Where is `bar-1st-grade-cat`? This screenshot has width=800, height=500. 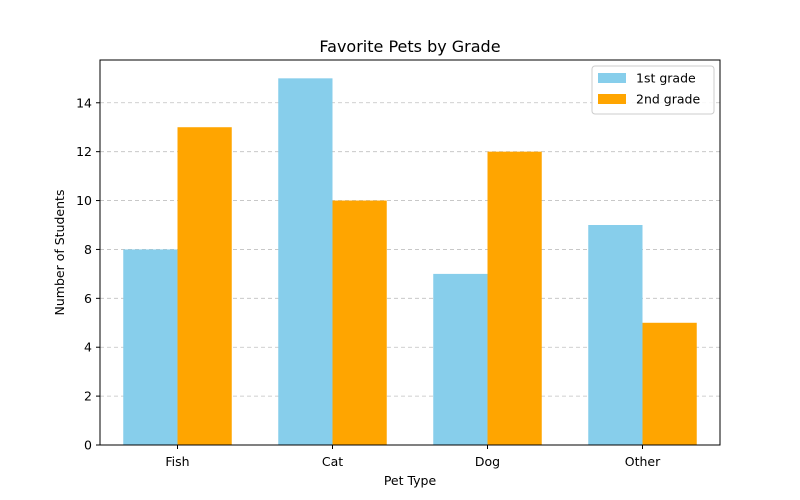 bar-1st-grade-cat is located at coordinates (305, 261).